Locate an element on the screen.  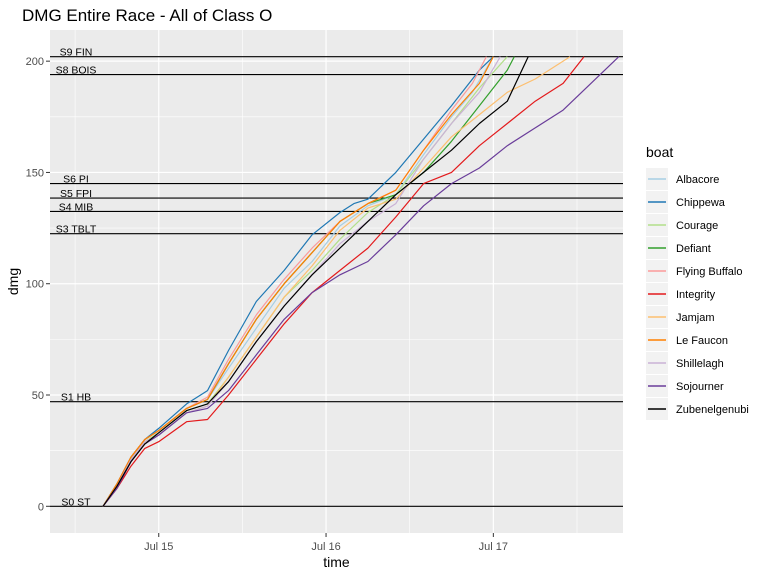
legend-label: Shillelagh is located at coordinates (700, 364).